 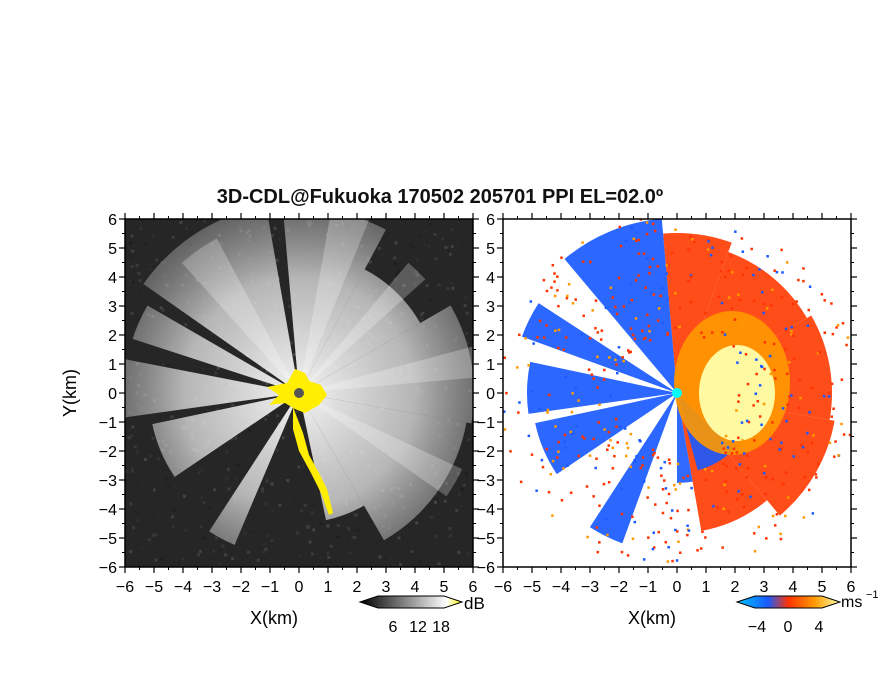 What do you see at coordinates (441, 627) in the screenshot?
I see `colorbar-tick-label: 18` at bounding box center [441, 627].